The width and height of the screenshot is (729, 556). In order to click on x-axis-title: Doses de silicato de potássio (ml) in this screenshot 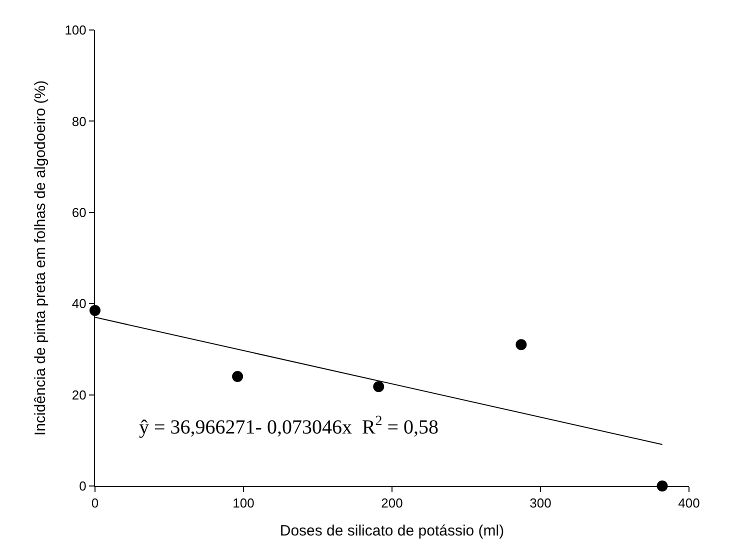, I will do `click(392, 531)`.